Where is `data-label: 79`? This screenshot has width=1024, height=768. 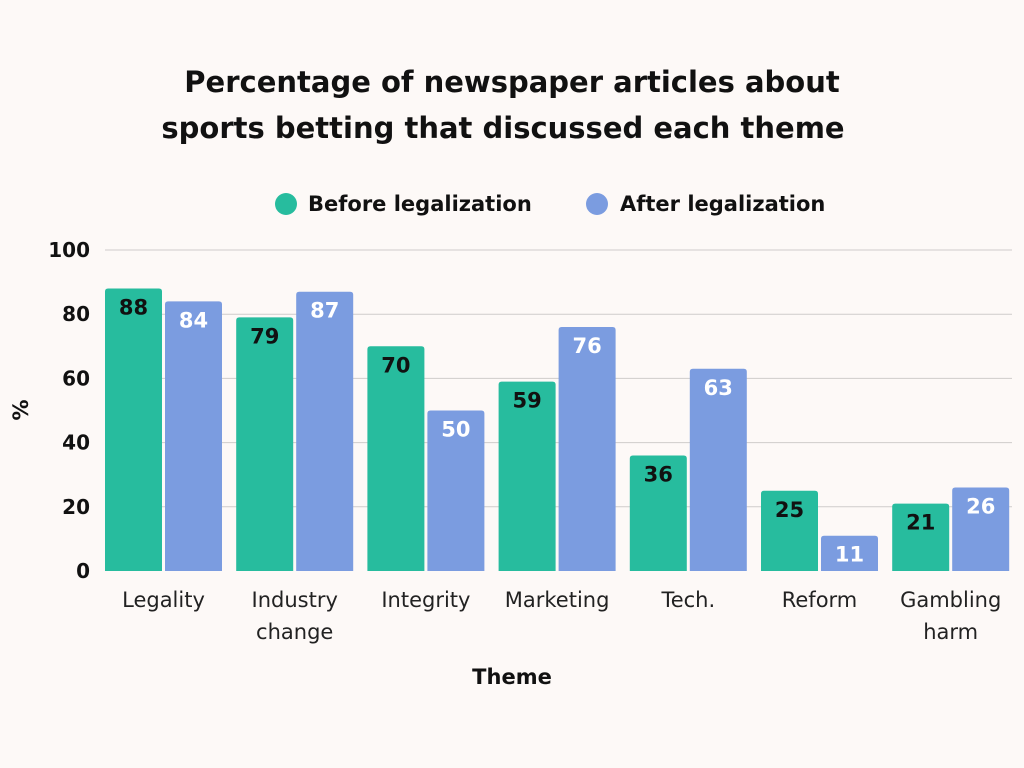 data-label: 79 is located at coordinates (264, 336).